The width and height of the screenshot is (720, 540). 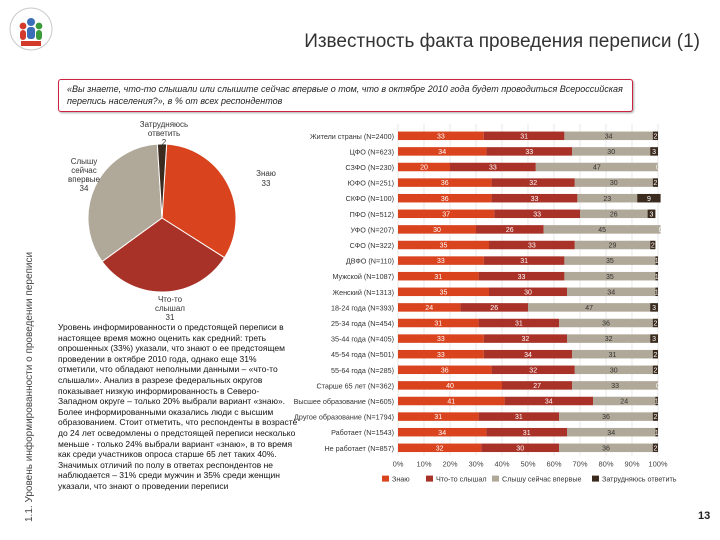 What do you see at coordinates (631, 464) in the screenshot?
I see `x-tick-label: 90%` at bounding box center [631, 464].